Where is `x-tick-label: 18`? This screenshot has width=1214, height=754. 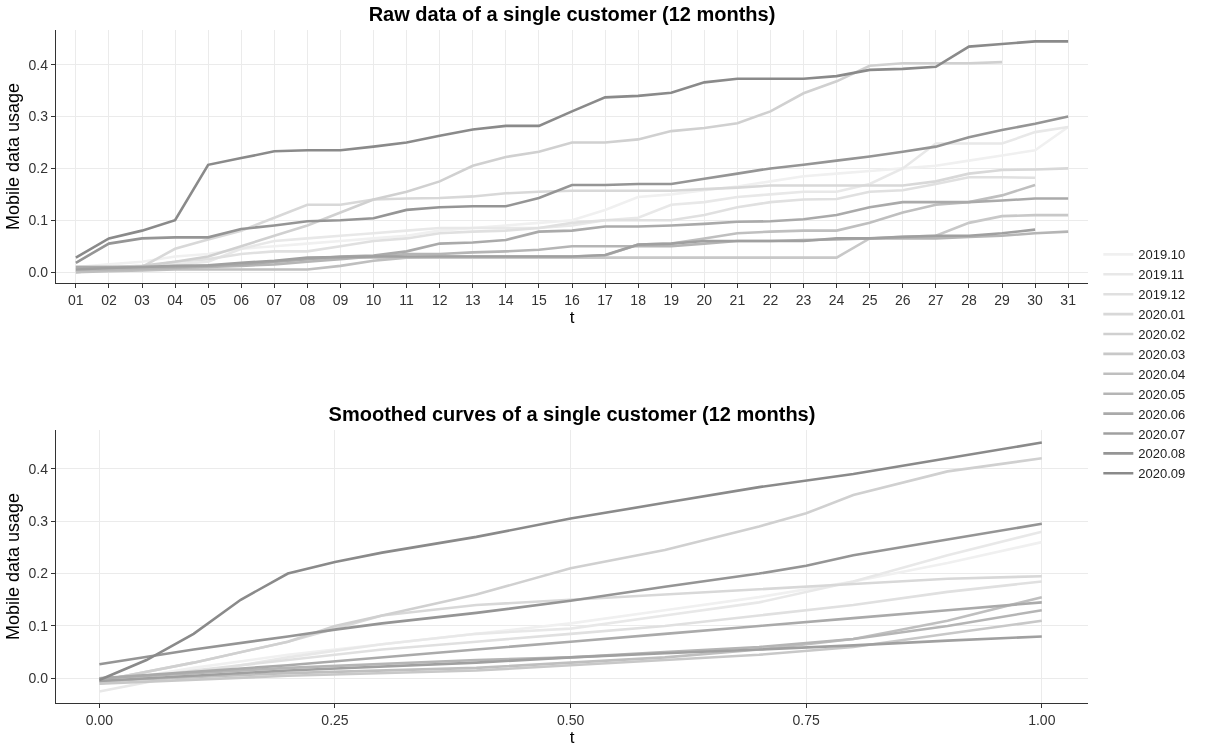
x-tick-label: 18 is located at coordinates (638, 300).